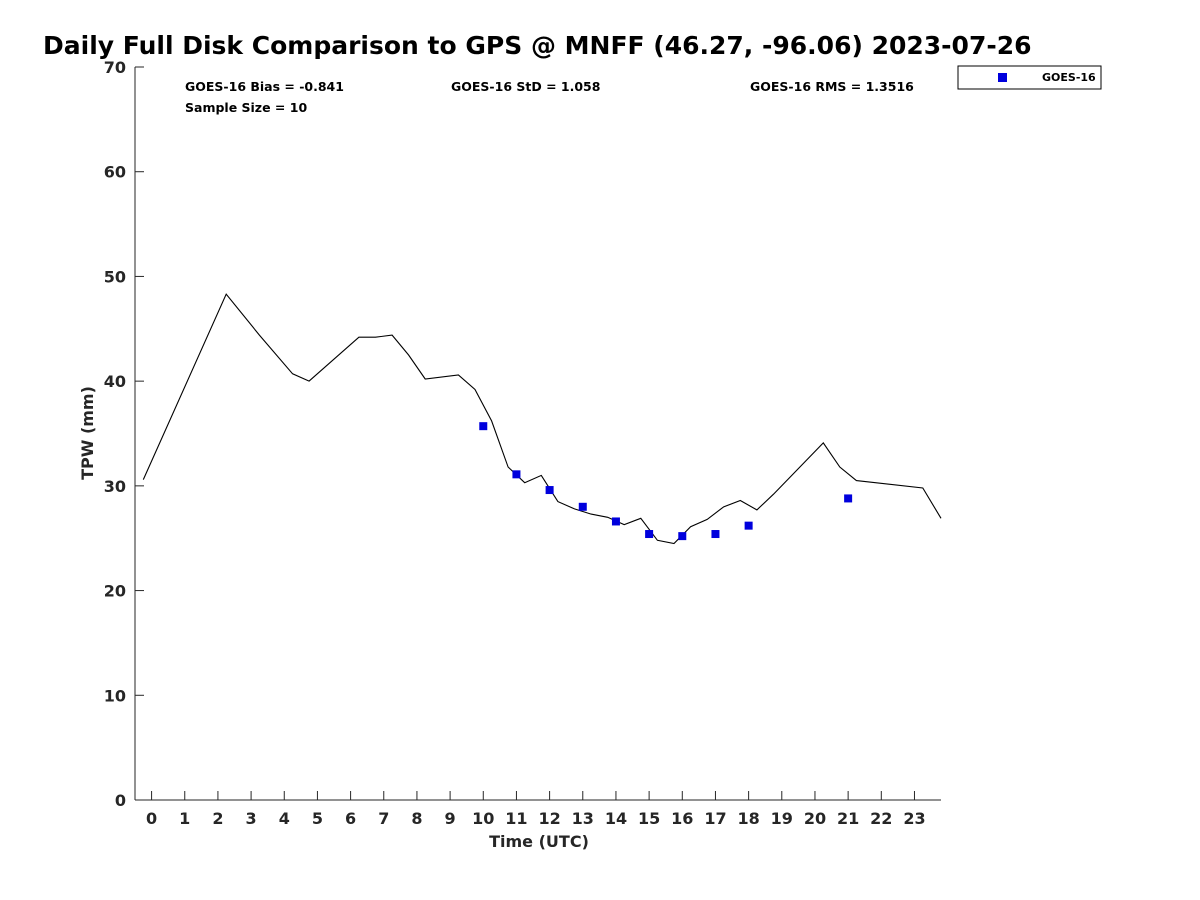 Image resolution: width=1200 pixels, height=900 pixels. What do you see at coordinates (151, 818) in the screenshot?
I see `x-tick-label: 0` at bounding box center [151, 818].